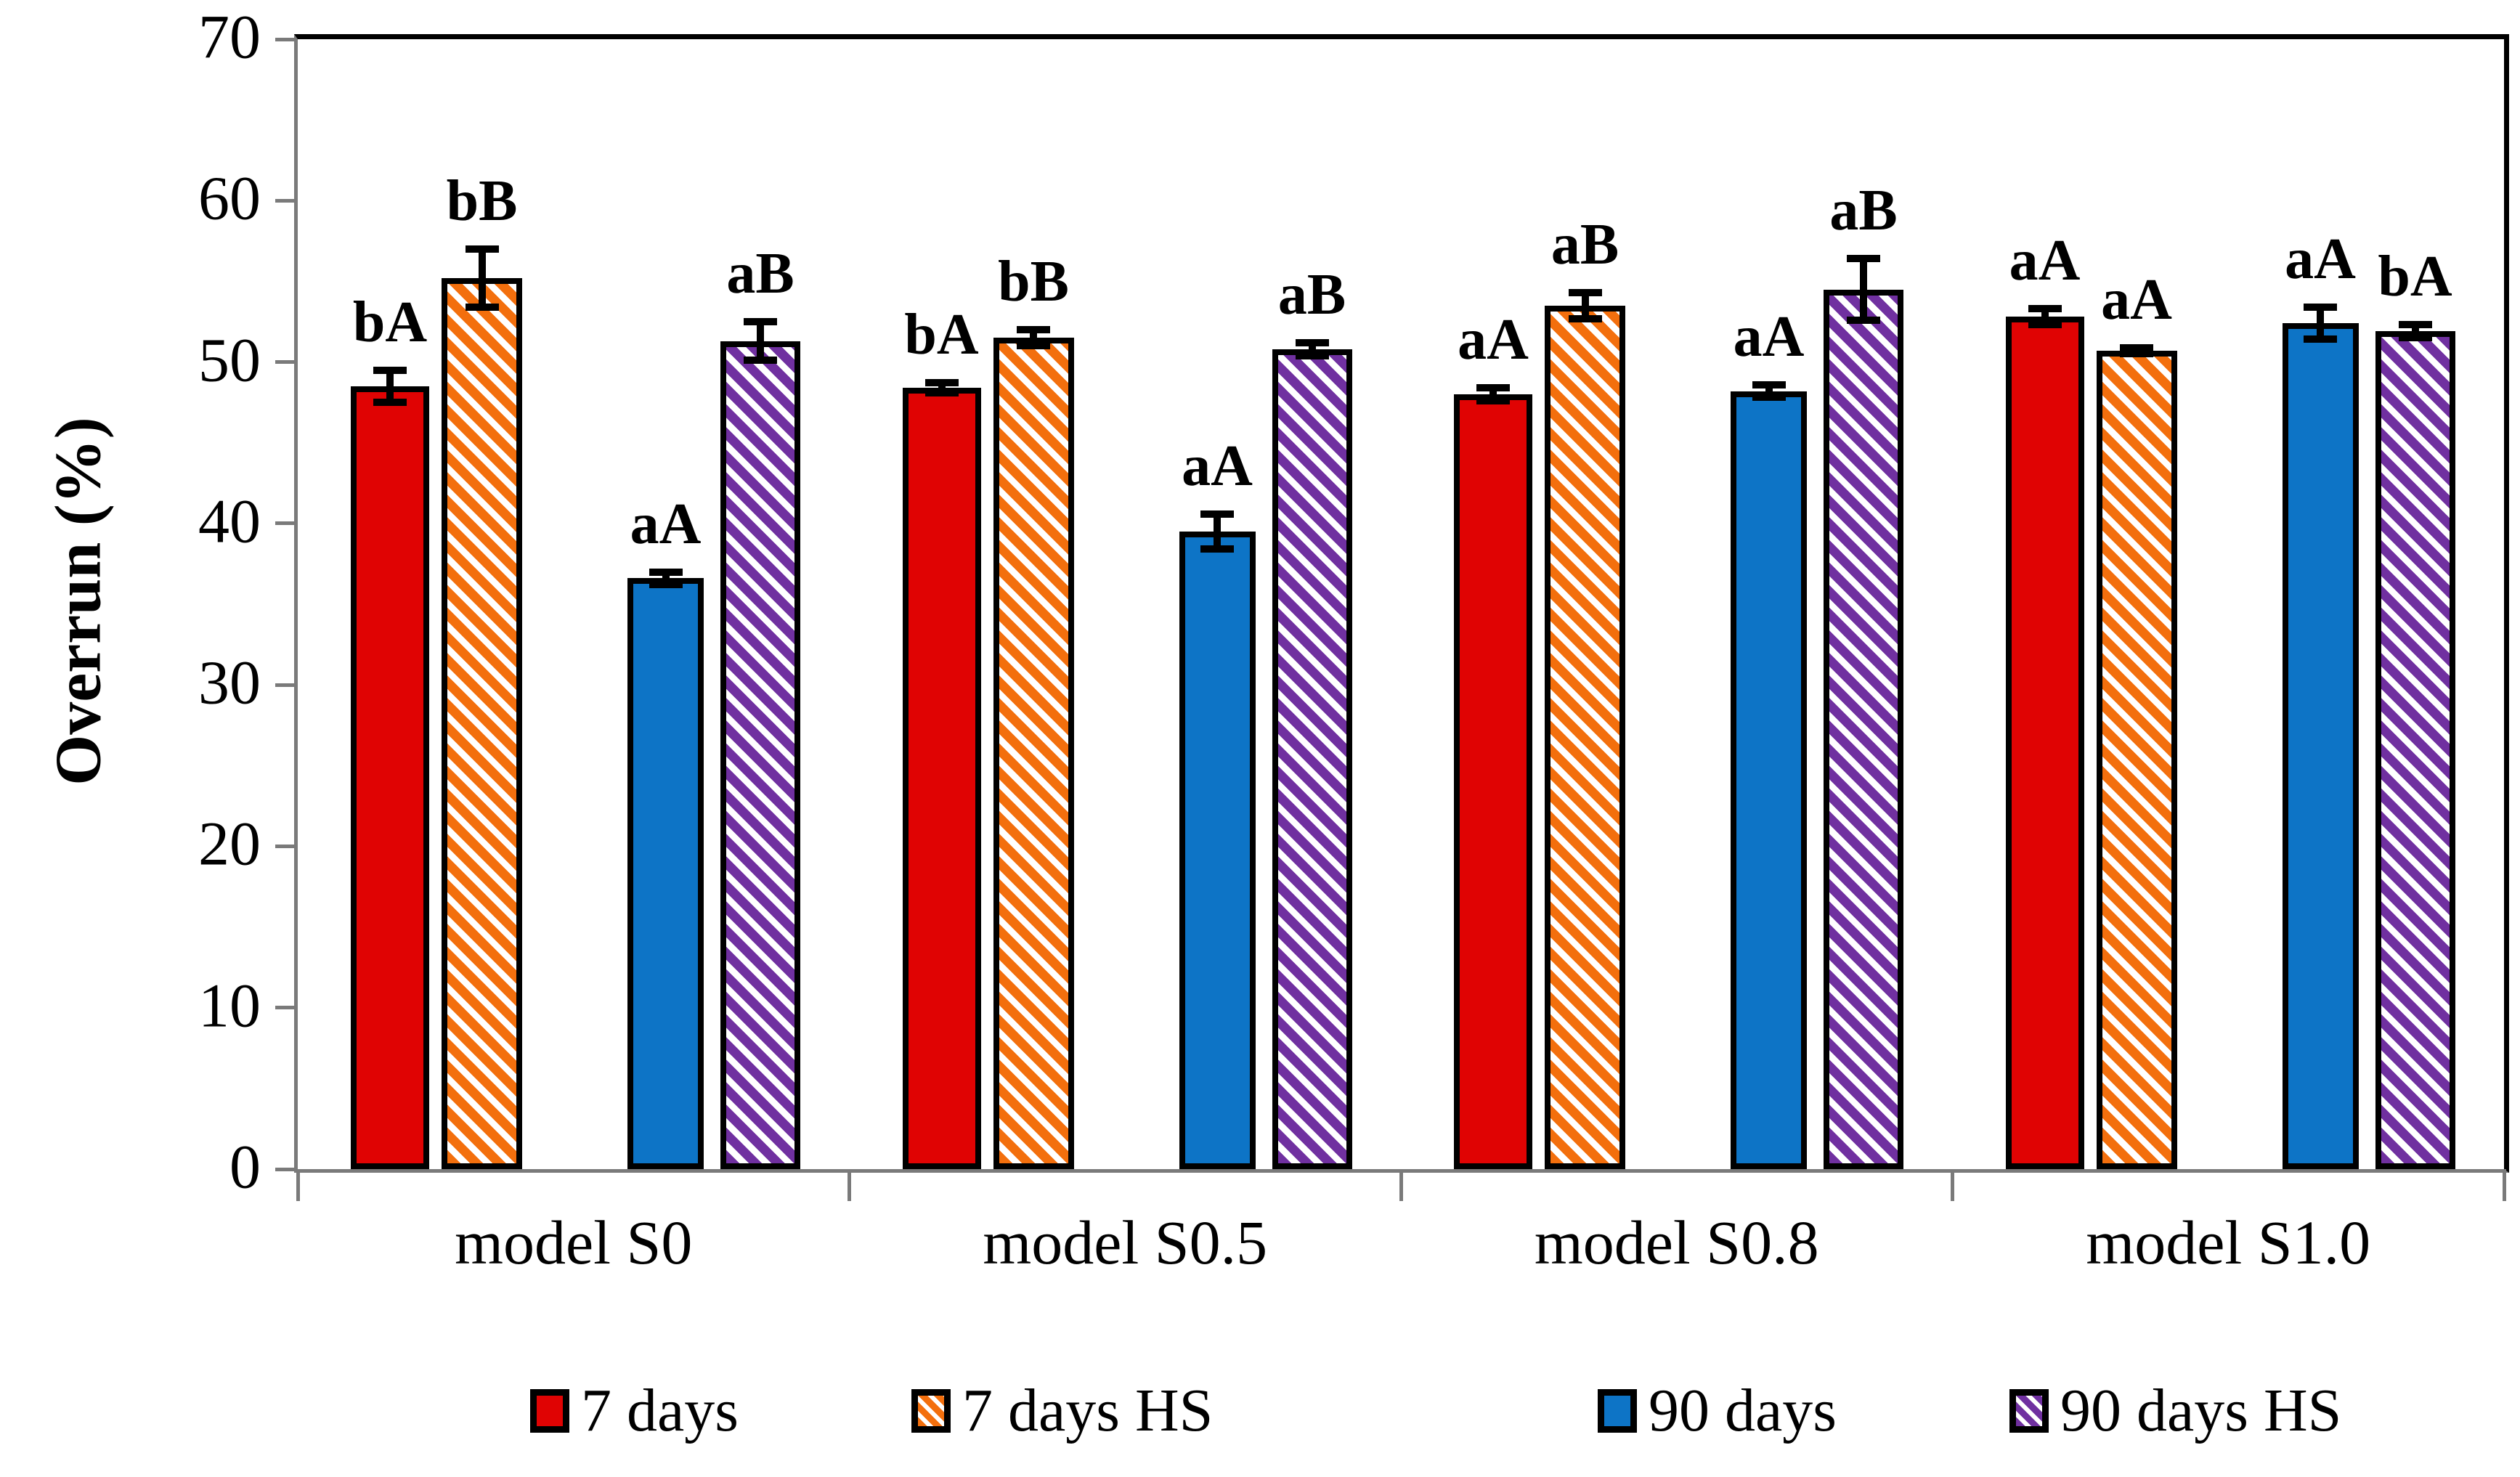  Describe the element at coordinates (229, 682) in the screenshot. I see `y-tick-label: 30` at that location.